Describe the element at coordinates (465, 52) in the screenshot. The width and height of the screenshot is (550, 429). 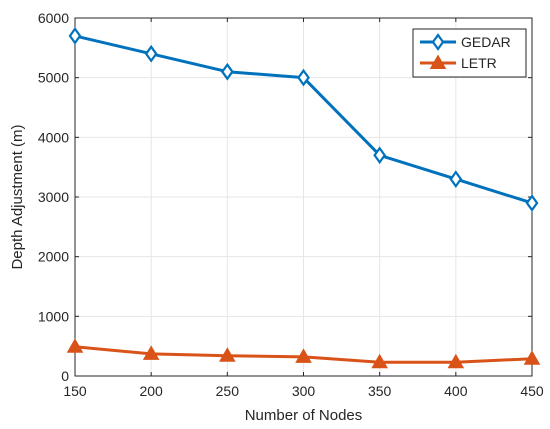
I see `legend-items: GEDAR LETR` at that location.